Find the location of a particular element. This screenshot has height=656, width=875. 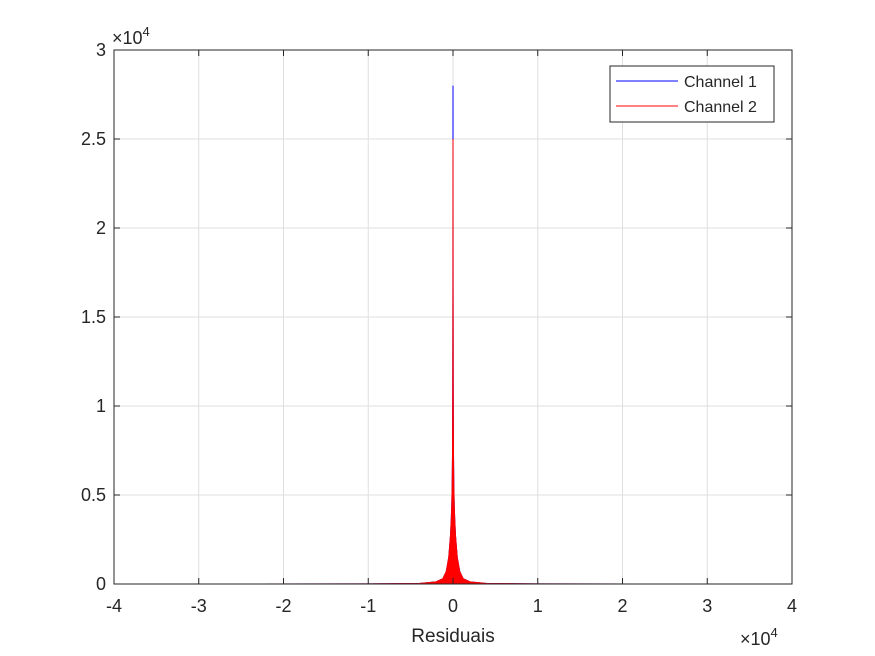

y-tick-label: 3 is located at coordinates (101, 50).